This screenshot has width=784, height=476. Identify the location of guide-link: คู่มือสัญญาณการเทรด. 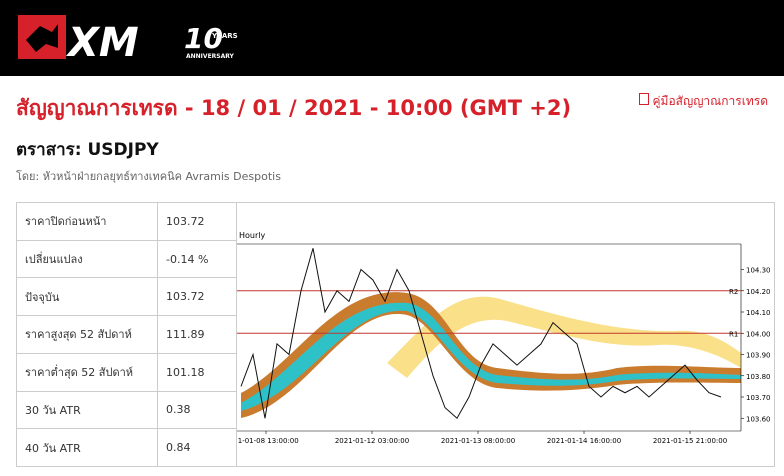
(703, 101).